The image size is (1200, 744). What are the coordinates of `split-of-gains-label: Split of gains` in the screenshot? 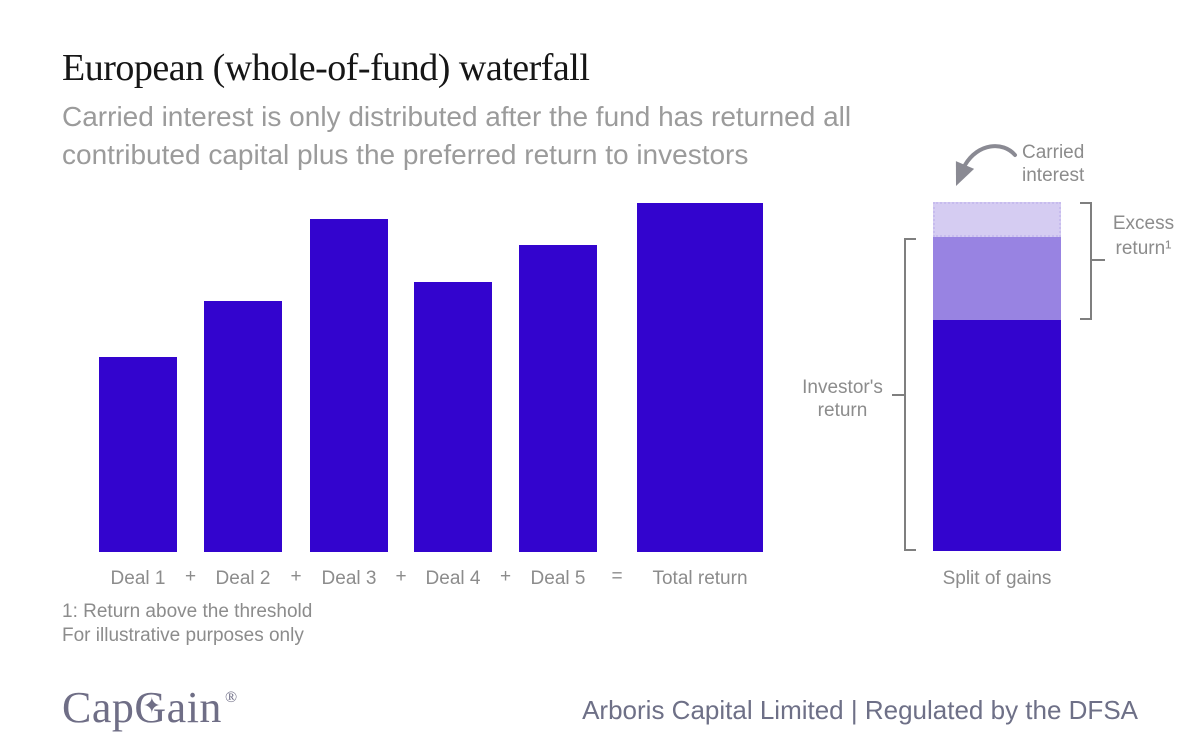 It's located at (997, 578).